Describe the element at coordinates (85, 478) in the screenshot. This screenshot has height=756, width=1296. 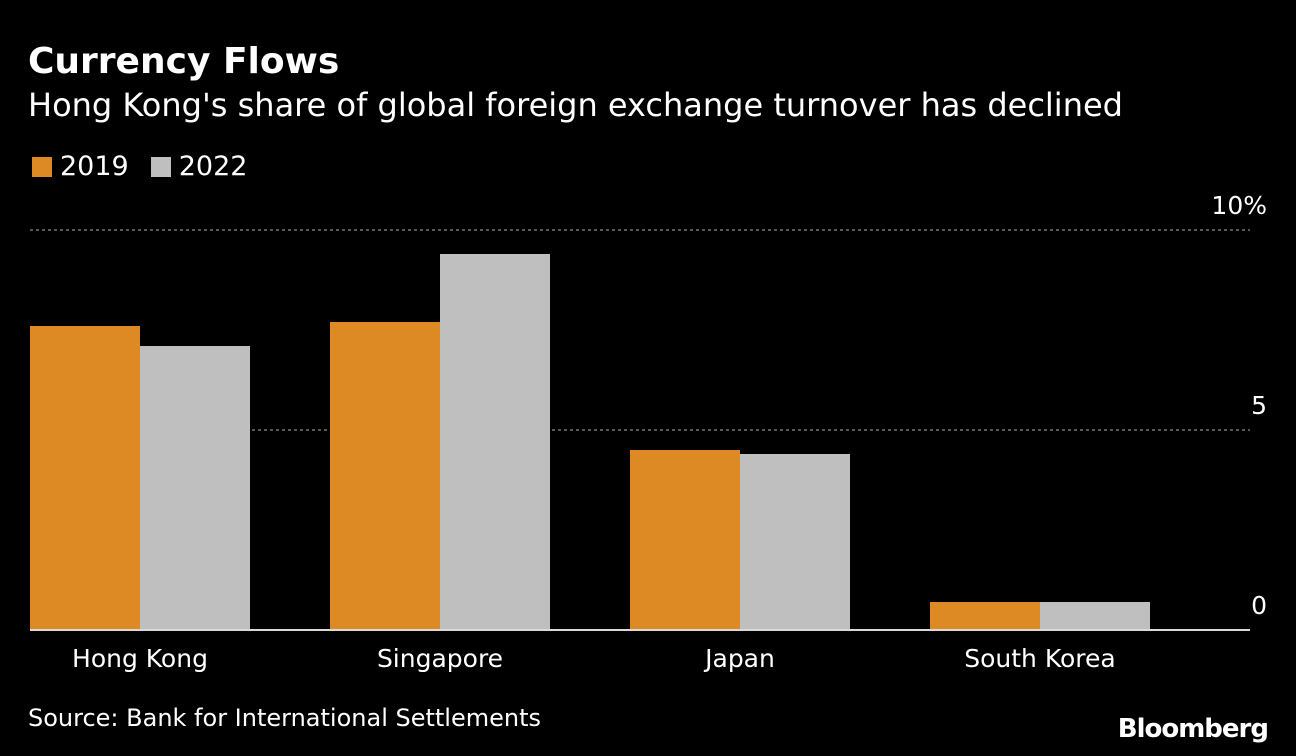
I see `bar-hong-kong-2019` at that location.